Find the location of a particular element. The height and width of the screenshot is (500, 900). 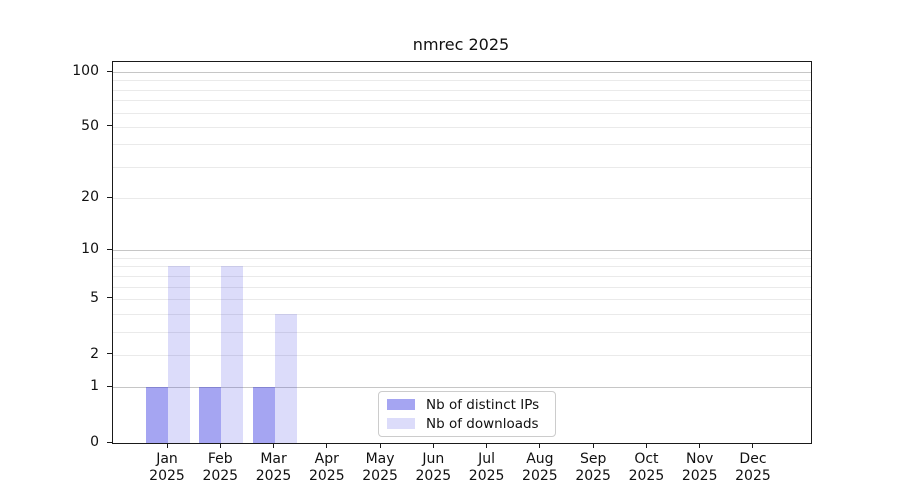

y-tick-label: 20 is located at coordinates (90, 197).